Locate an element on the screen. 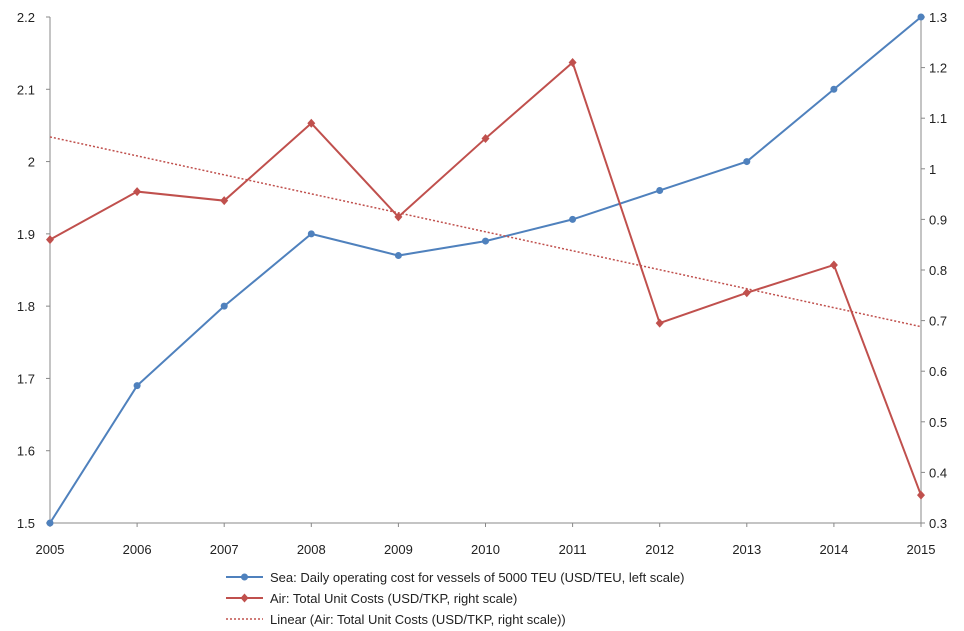  left-tick-label: 2.2 is located at coordinates (26, 17).